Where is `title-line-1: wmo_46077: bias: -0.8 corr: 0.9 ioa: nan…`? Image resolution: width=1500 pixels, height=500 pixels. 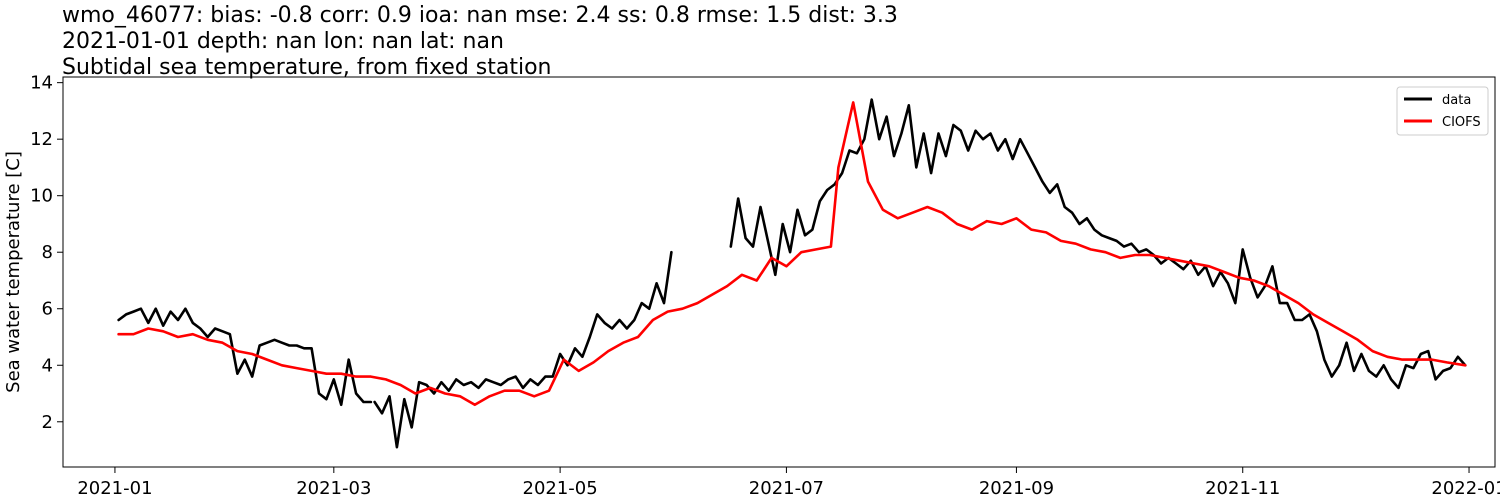
title-line-1: wmo_46077: bias: -0.8 corr: 0.9 ioa: nan… is located at coordinates (480, 15).